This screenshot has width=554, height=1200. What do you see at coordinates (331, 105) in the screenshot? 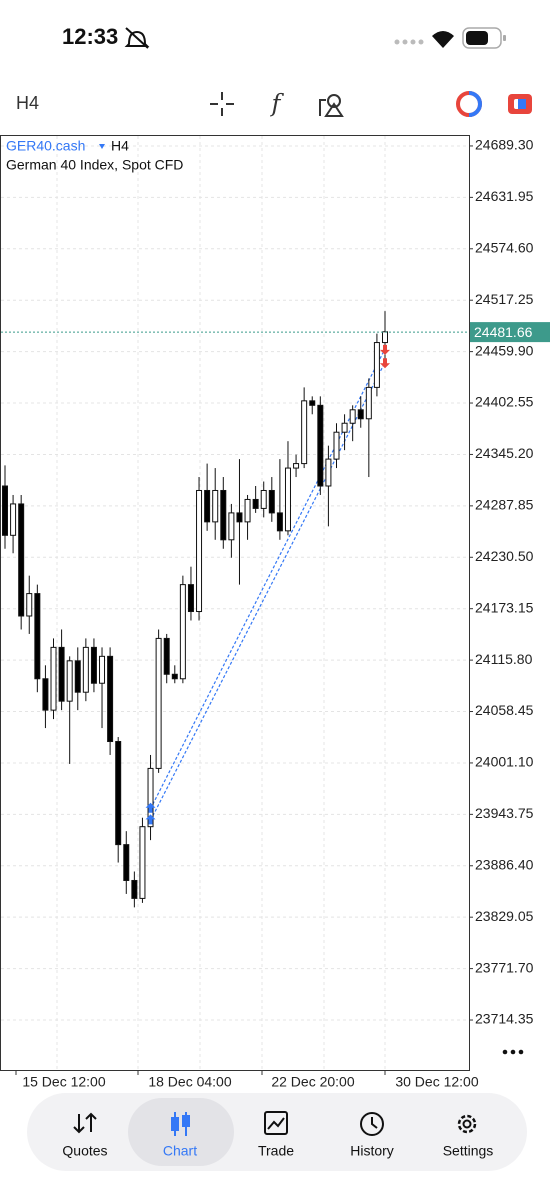
I see `objects-tool` at bounding box center [331, 105].